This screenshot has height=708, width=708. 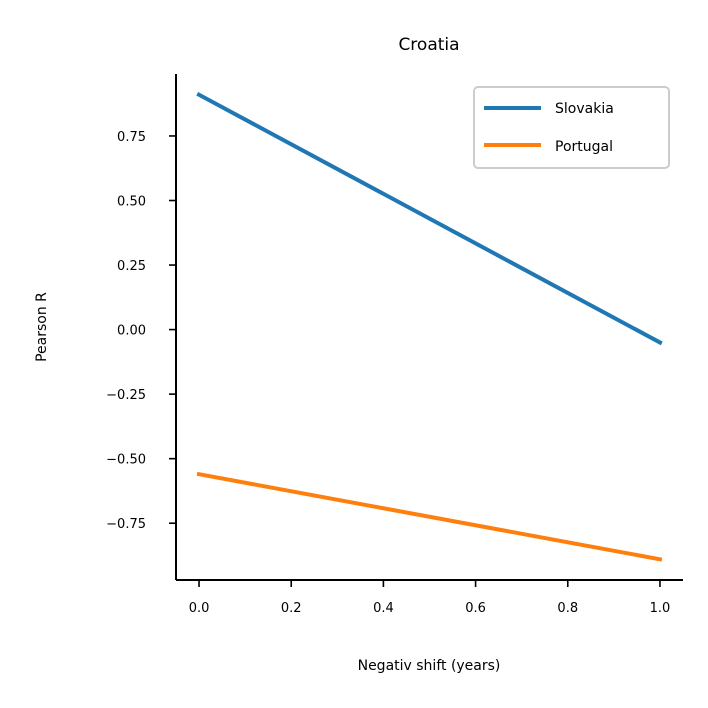 What do you see at coordinates (475, 608) in the screenshot?
I see `x-tick-label: 0.6` at bounding box center [475, 608].